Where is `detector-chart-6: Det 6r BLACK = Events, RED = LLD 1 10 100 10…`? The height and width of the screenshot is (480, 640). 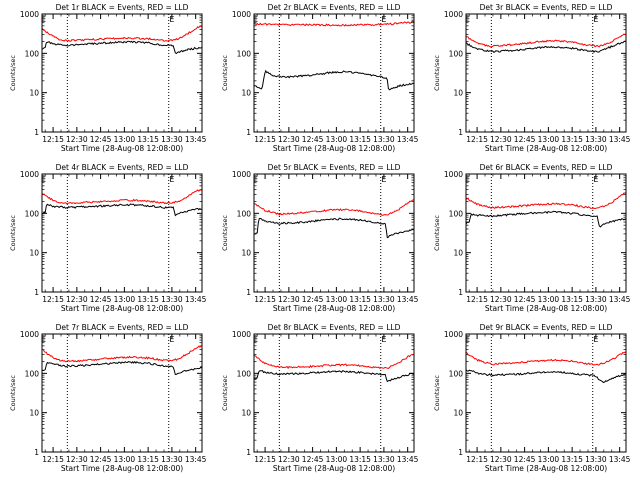
detector-chart-6: Det 6r BLACK = Events, RED = LLD 1 10 100 10… is located at coordinates (532, 238).